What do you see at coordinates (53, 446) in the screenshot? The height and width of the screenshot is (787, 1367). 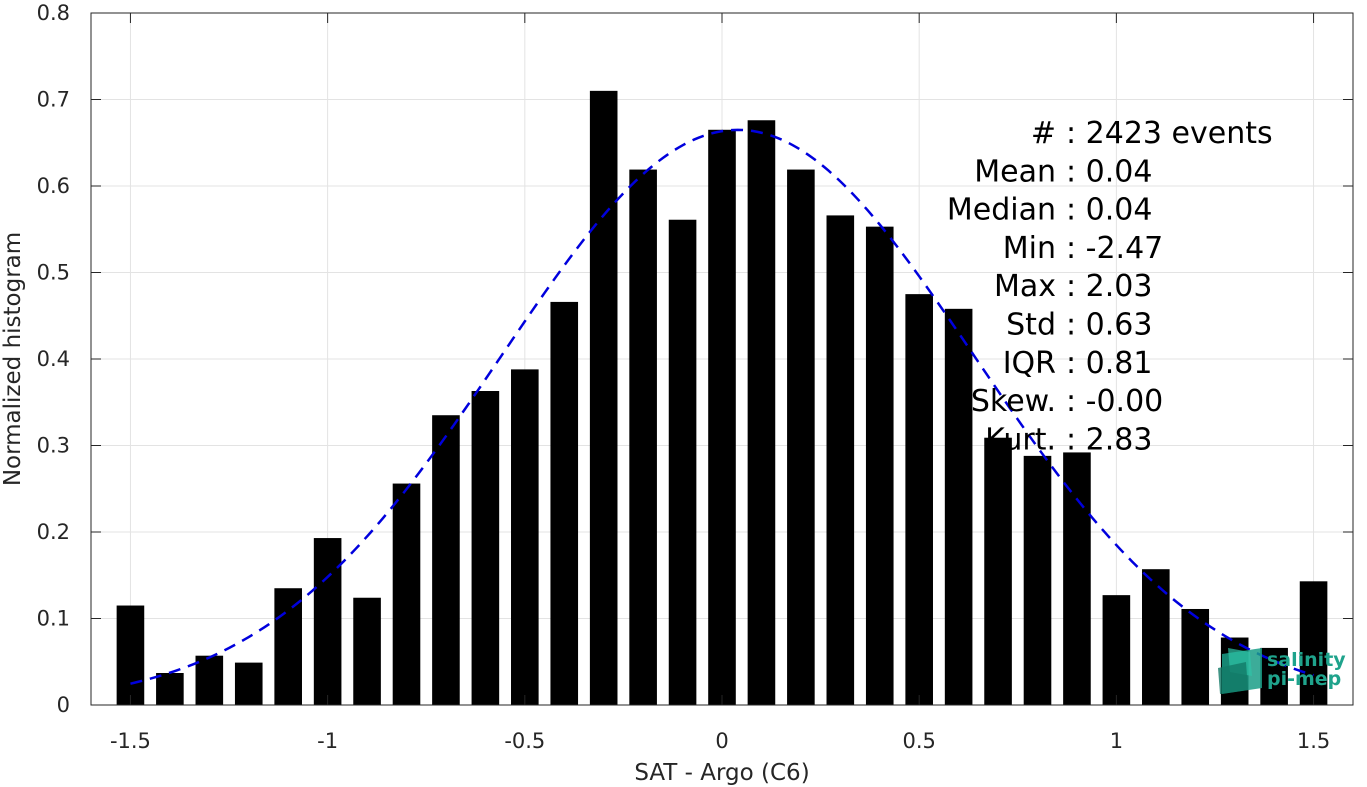 I see `y-tick-label: 0.3` at bounding box center [53, 446].